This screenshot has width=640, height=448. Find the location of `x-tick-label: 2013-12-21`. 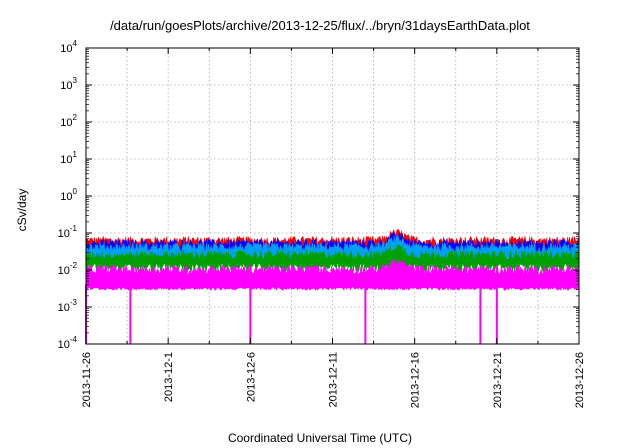

x-tick-label: 2013-12-21 is located at coordinates (498, 380).